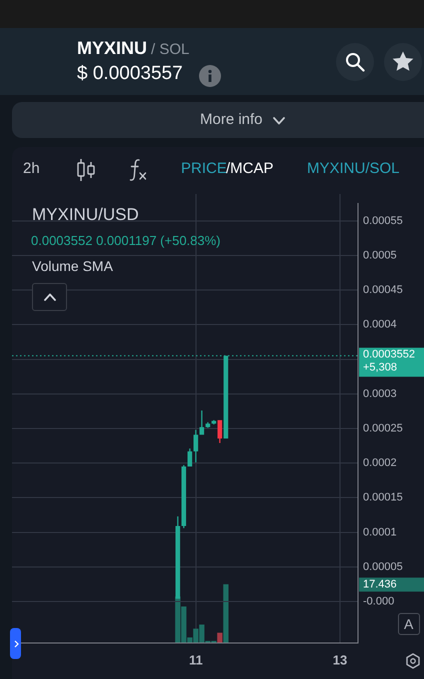  I want to click on text: MYXINU/SOL, so click(353, 168).